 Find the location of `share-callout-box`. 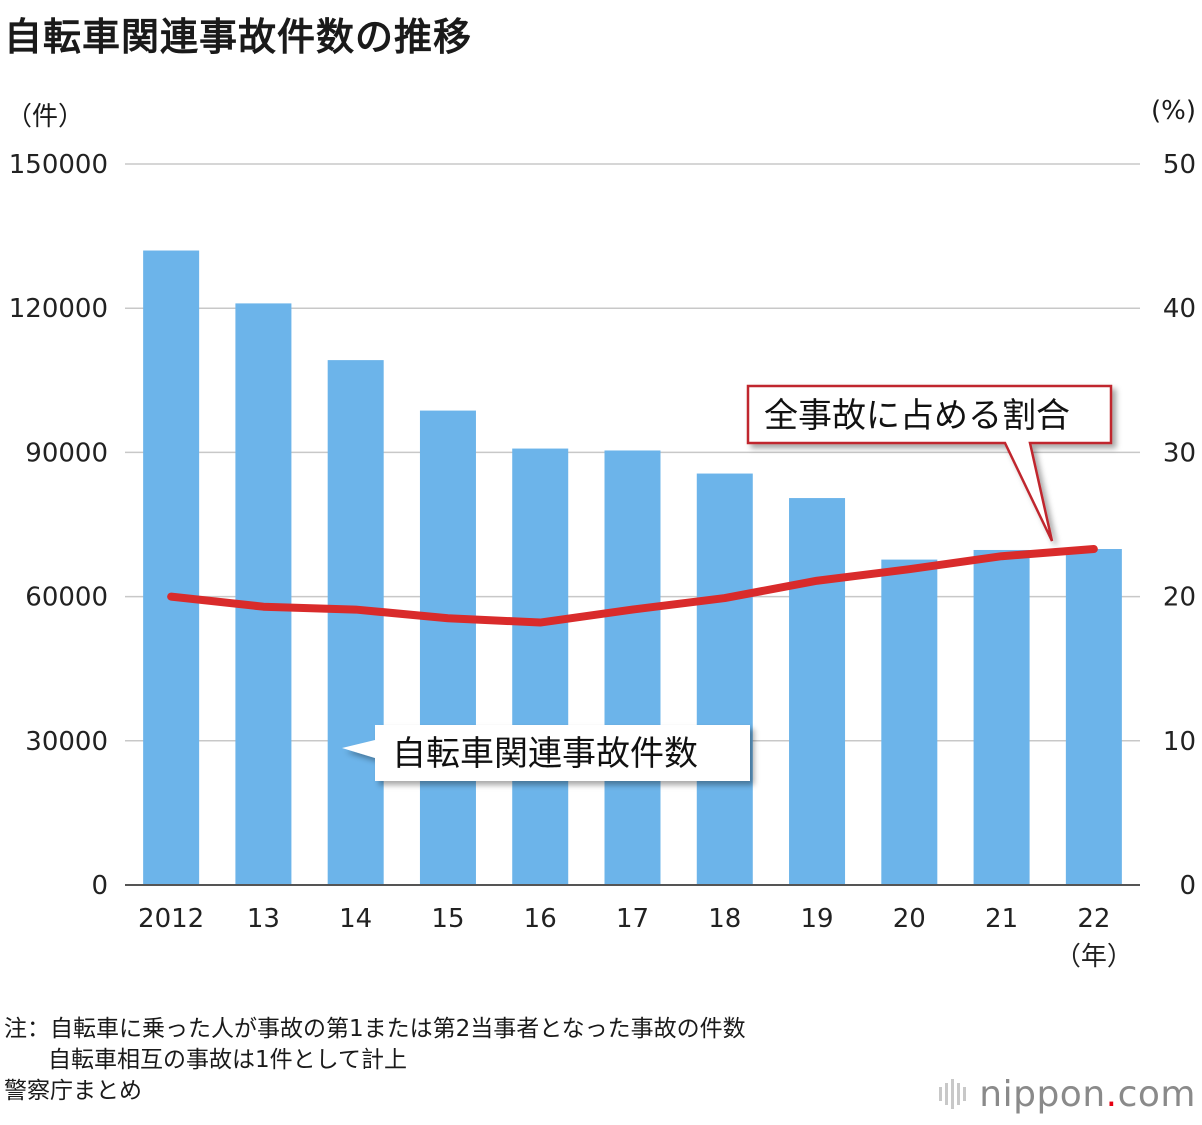

share-callout-box is located at coordinates (929, 463).